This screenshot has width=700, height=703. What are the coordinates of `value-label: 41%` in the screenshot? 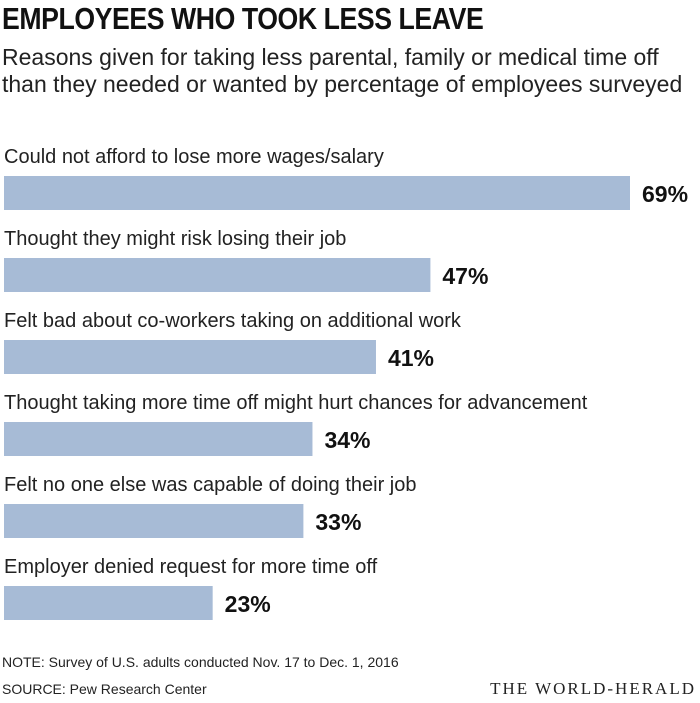 It's located at (411, 358).